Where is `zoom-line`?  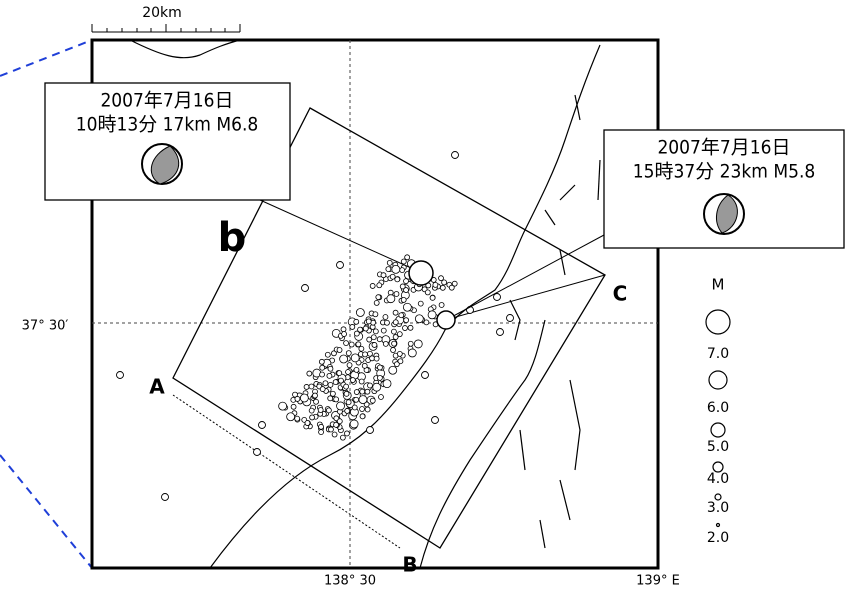 zoom-line is located at coordinates (46, 511).